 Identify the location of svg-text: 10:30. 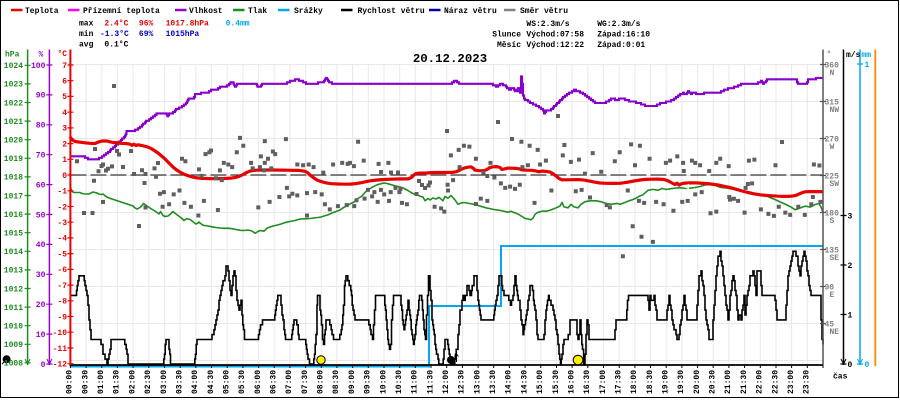
(399, 382).